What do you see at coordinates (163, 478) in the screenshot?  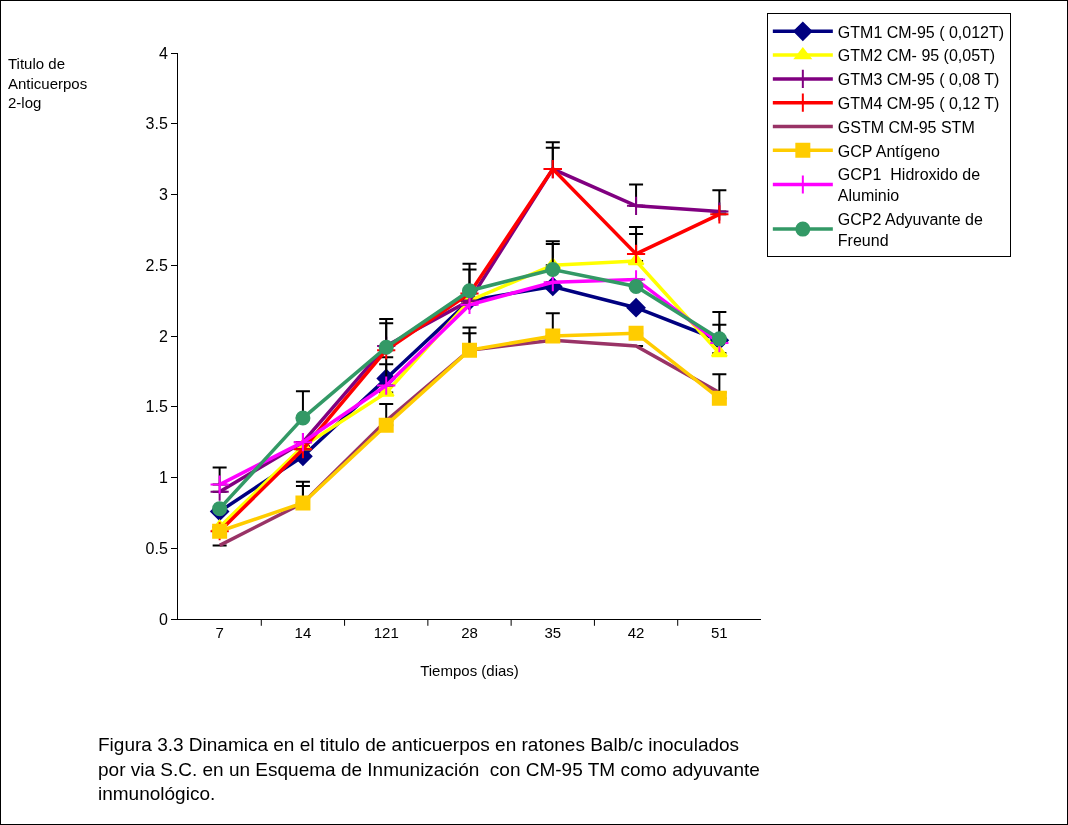 I see `y-tick-label: 1` at bounding box center [163, 478].